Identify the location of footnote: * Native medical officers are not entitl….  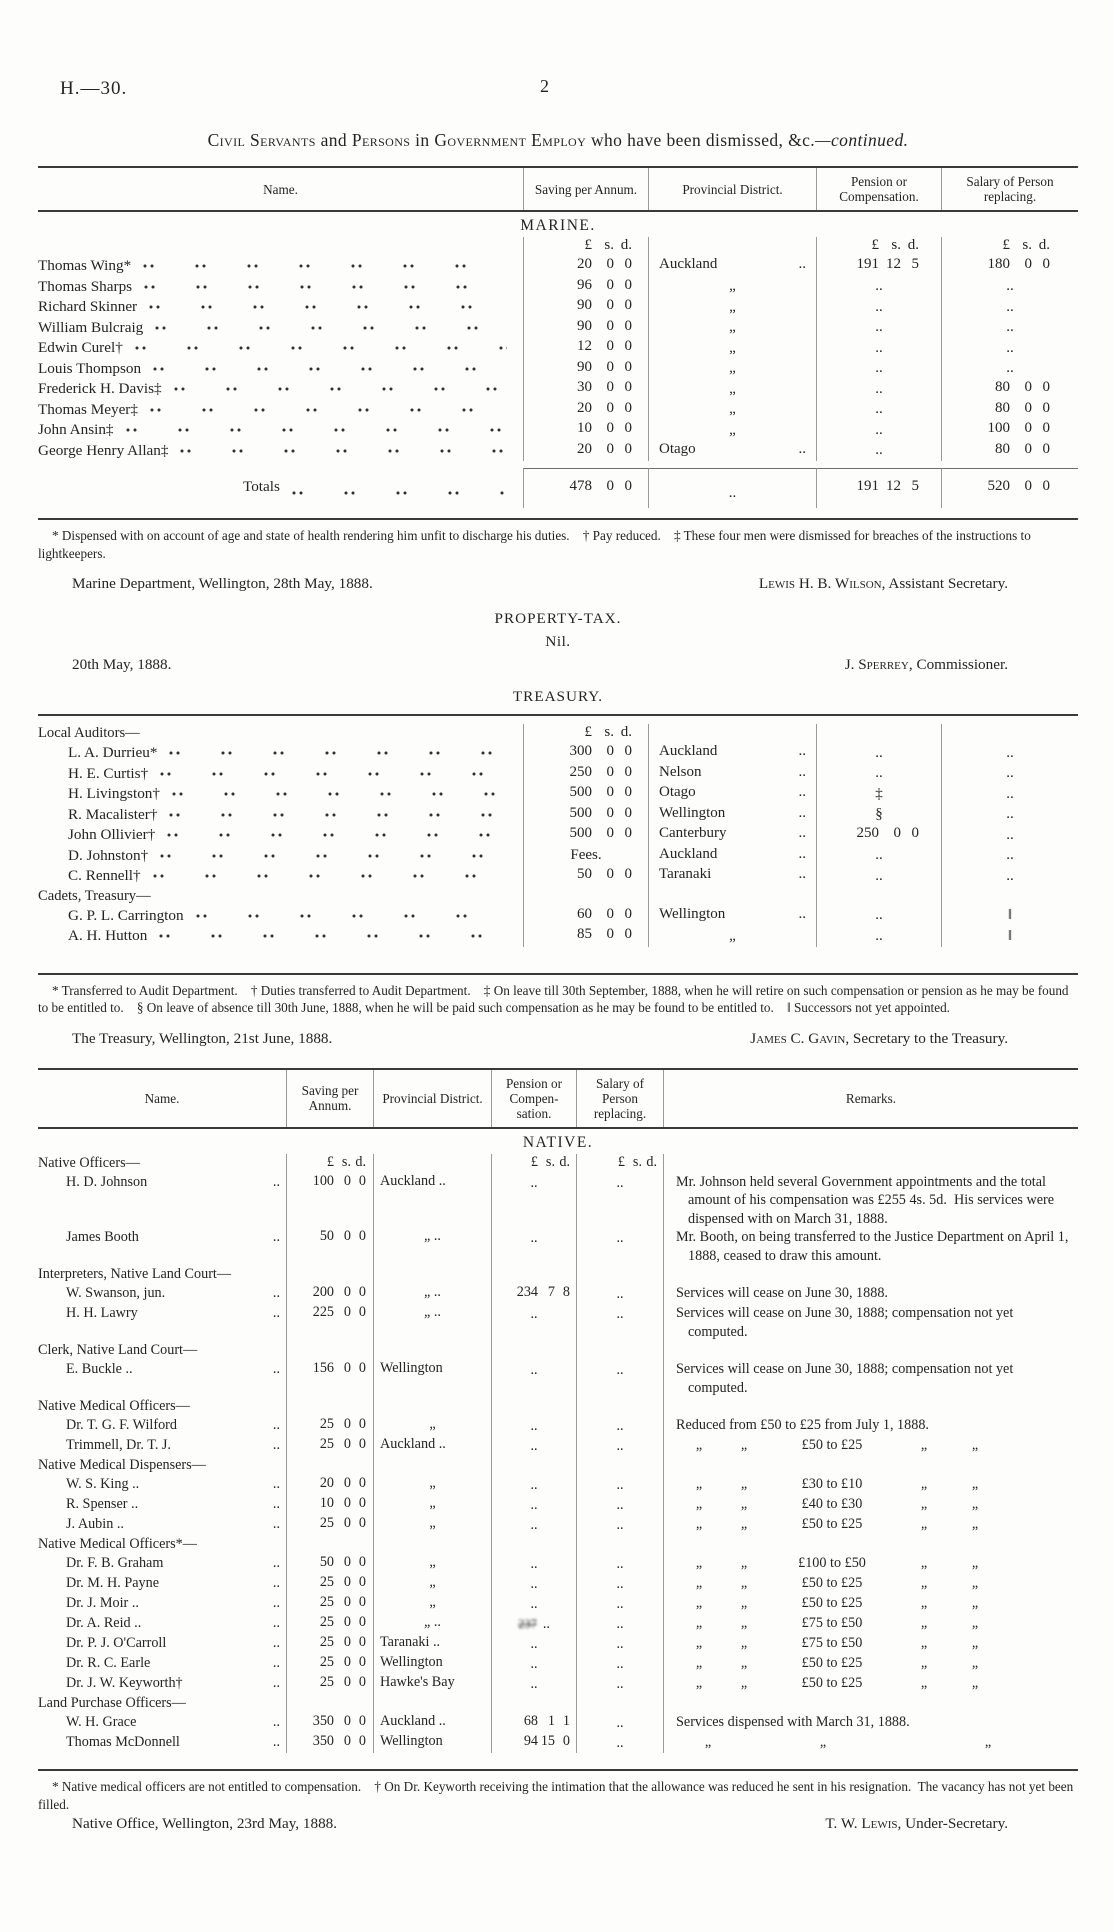
(557, 1795).